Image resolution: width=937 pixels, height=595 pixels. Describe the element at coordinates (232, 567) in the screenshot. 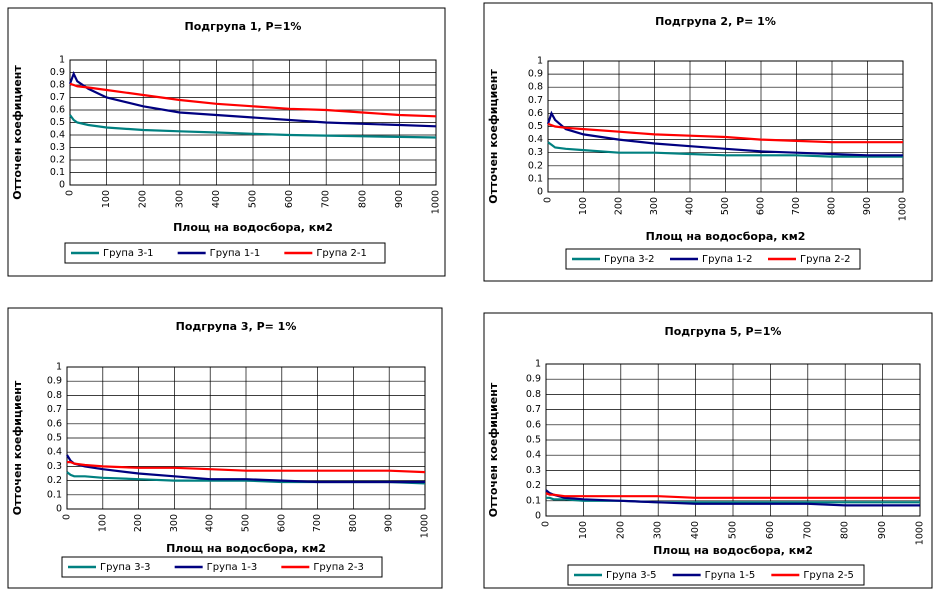

I see `legend-label: Група 1-3` at that location.